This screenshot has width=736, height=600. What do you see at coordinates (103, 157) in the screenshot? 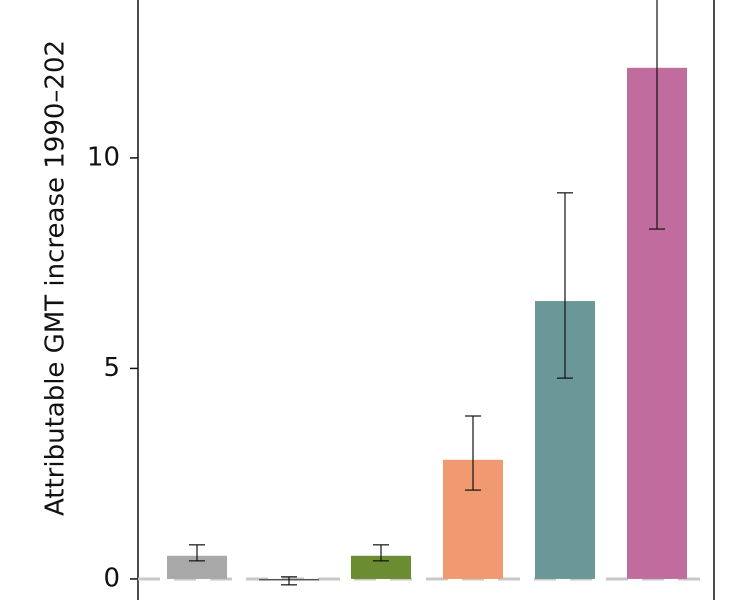
I see `y-tick-label: 10` at bounding box center [103, 157].